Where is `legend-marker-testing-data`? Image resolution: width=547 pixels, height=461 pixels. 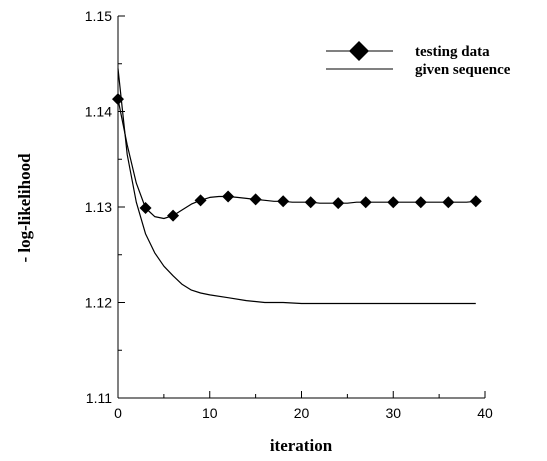
legend-marker-testing-data is located at coordinates (359, 51).